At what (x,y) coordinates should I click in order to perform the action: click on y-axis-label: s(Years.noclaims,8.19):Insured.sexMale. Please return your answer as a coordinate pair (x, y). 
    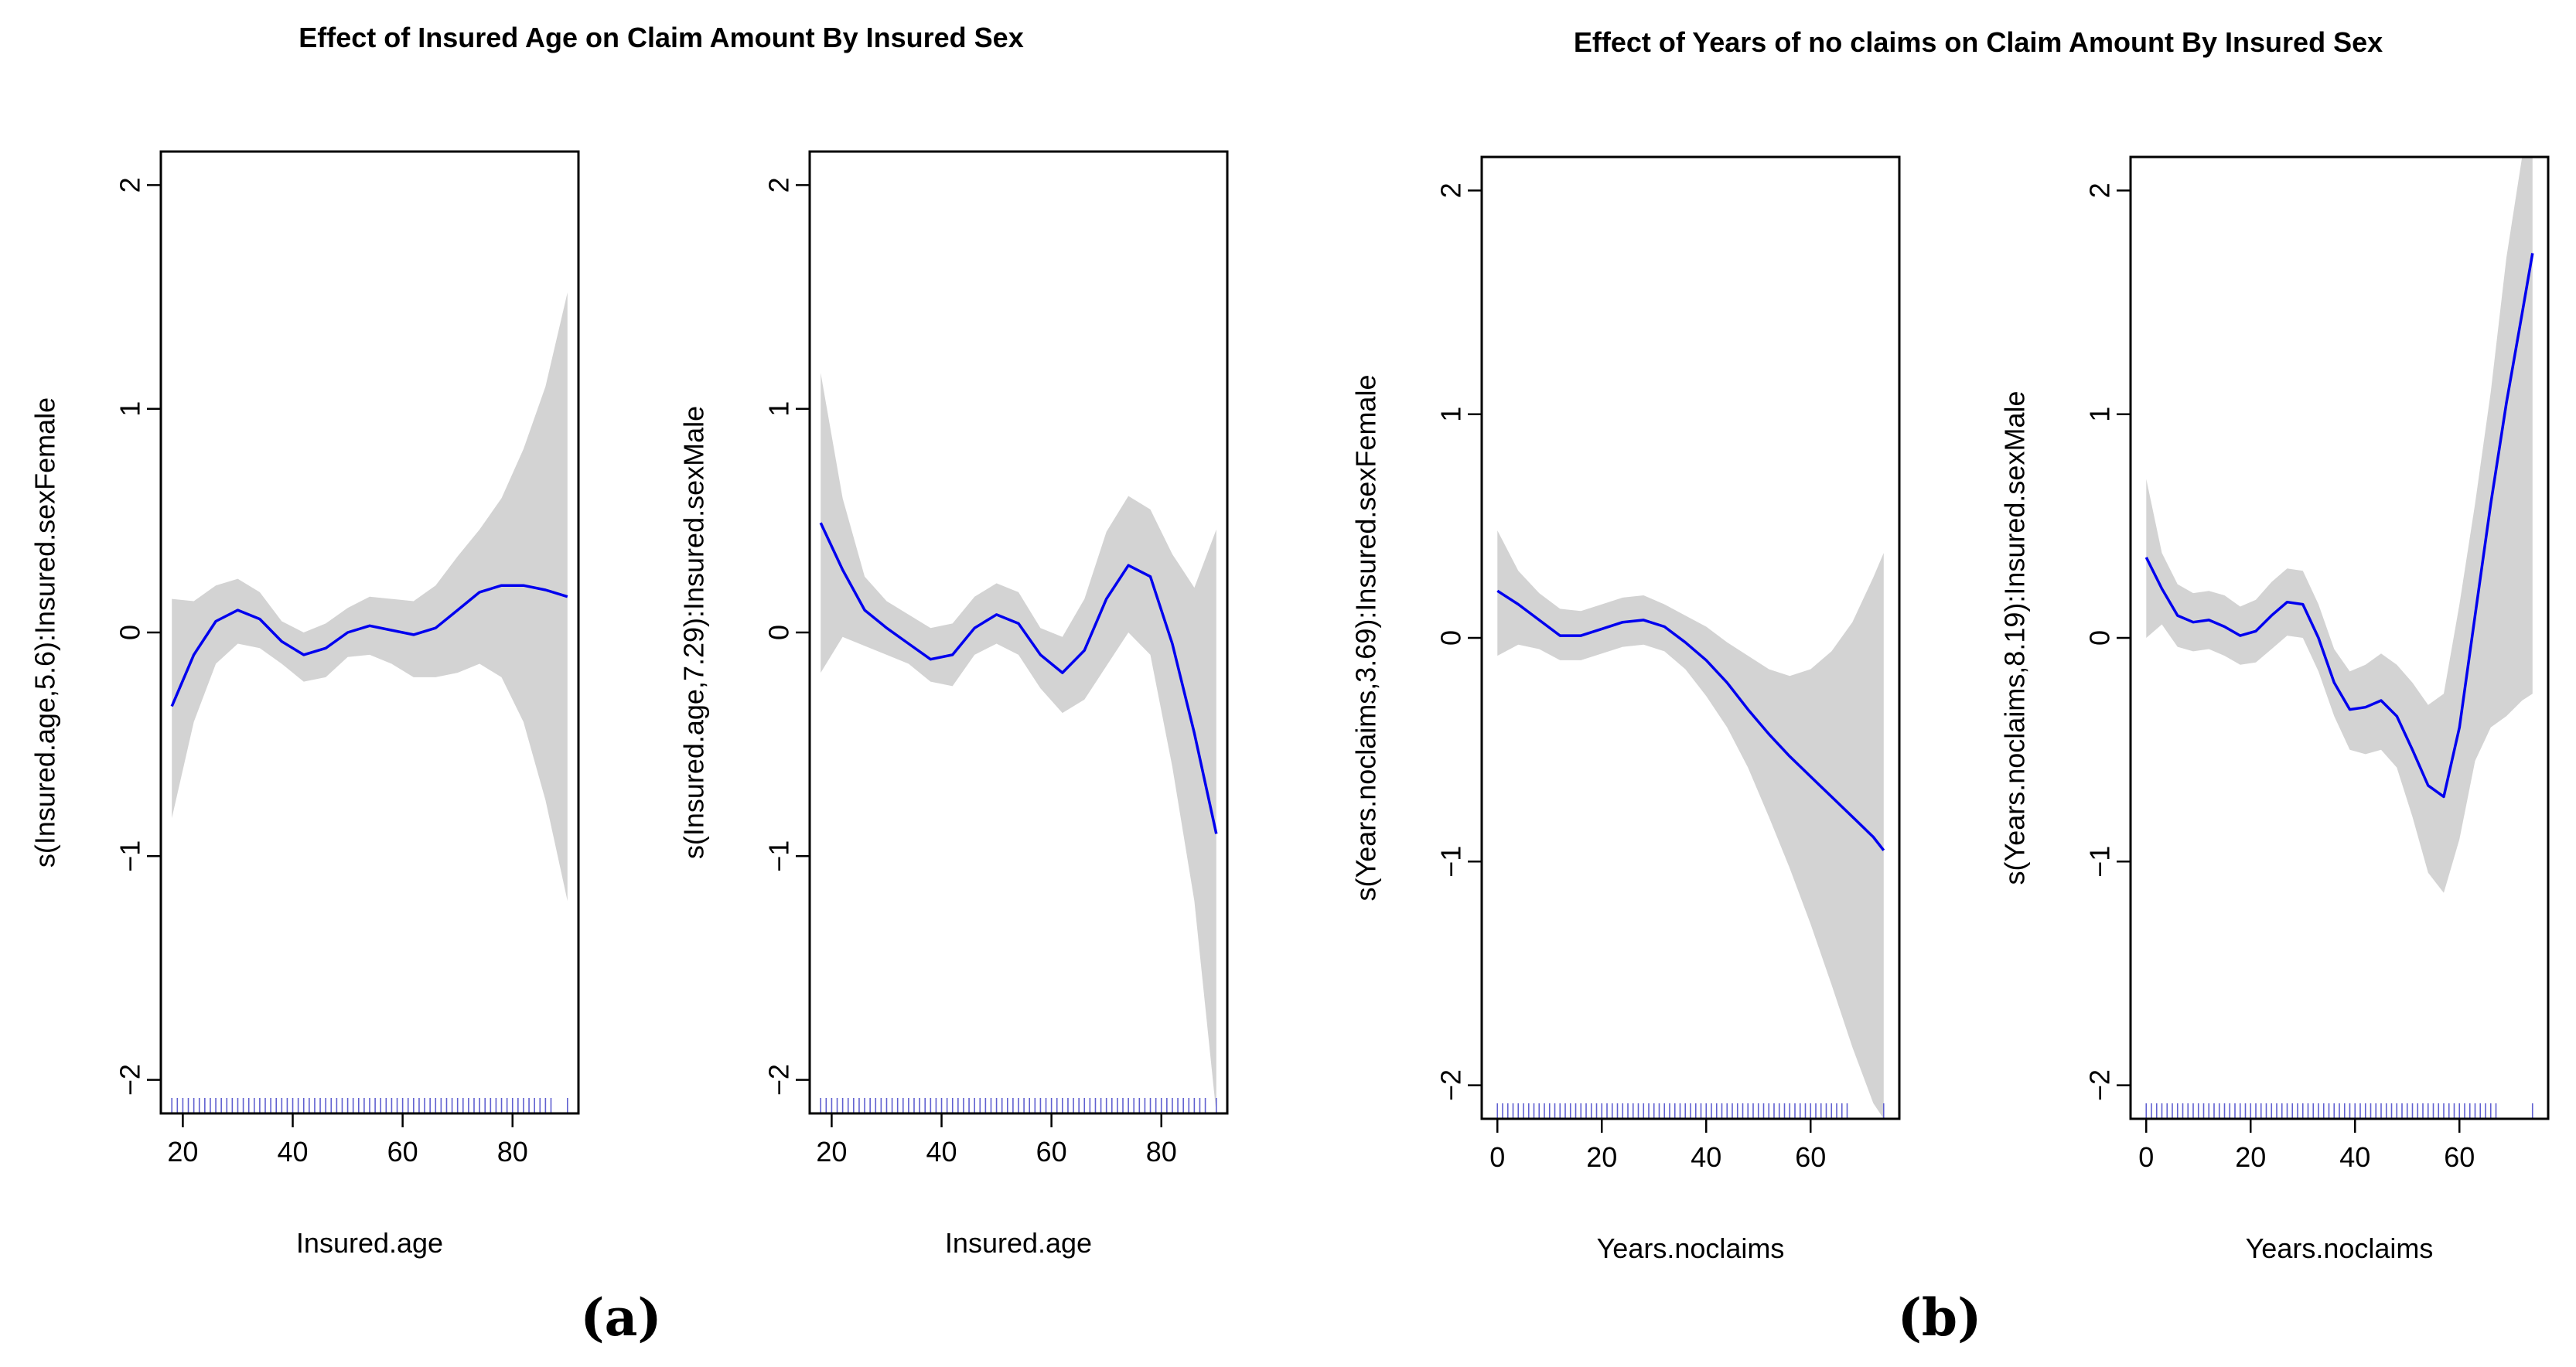
    Looking at the image, I should click on (2015, 638).